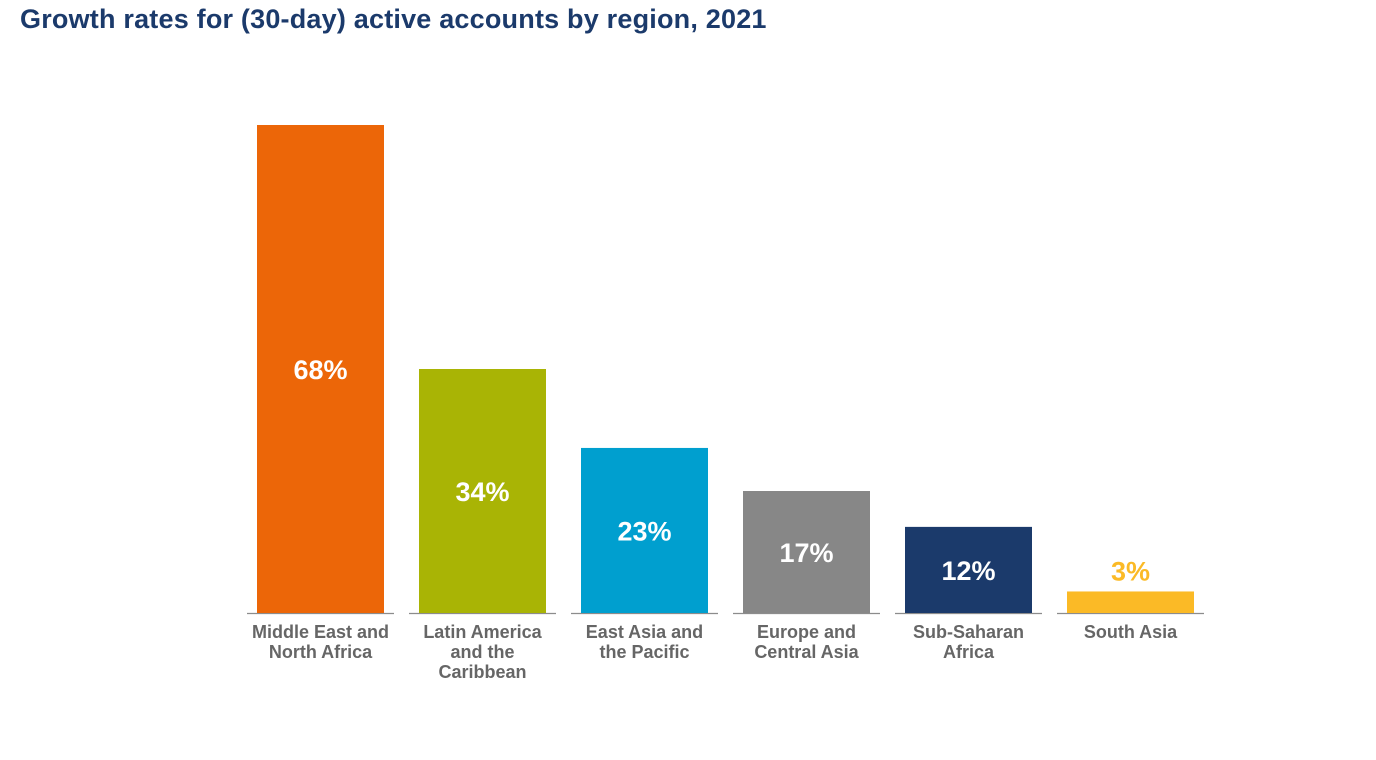 The image size is (1376, 760). Describe the element at coordinates (482, 672) in the screenshot. I see `category-label-line: Caribbean` at that location.